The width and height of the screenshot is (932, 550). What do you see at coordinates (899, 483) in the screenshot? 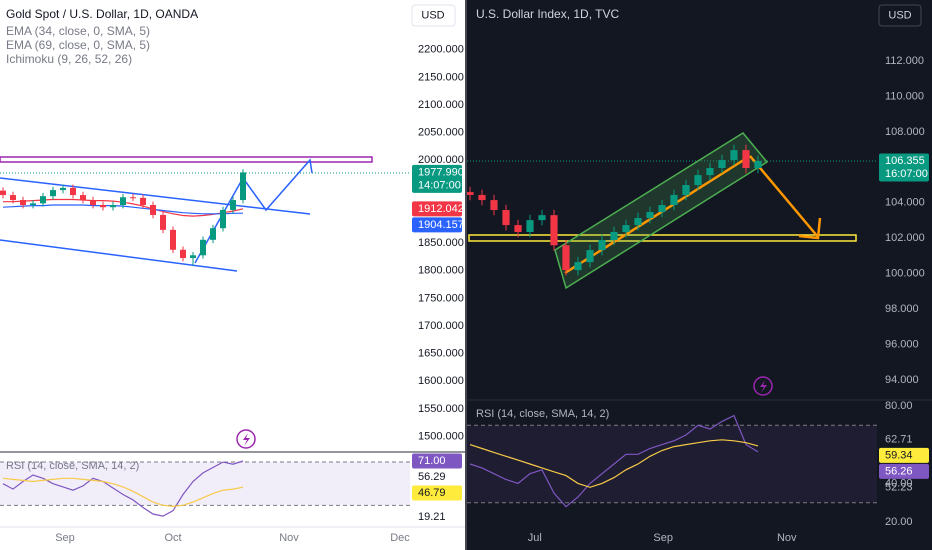
I see `y-tick-label: 40.00` at bounding box center [899, 483].